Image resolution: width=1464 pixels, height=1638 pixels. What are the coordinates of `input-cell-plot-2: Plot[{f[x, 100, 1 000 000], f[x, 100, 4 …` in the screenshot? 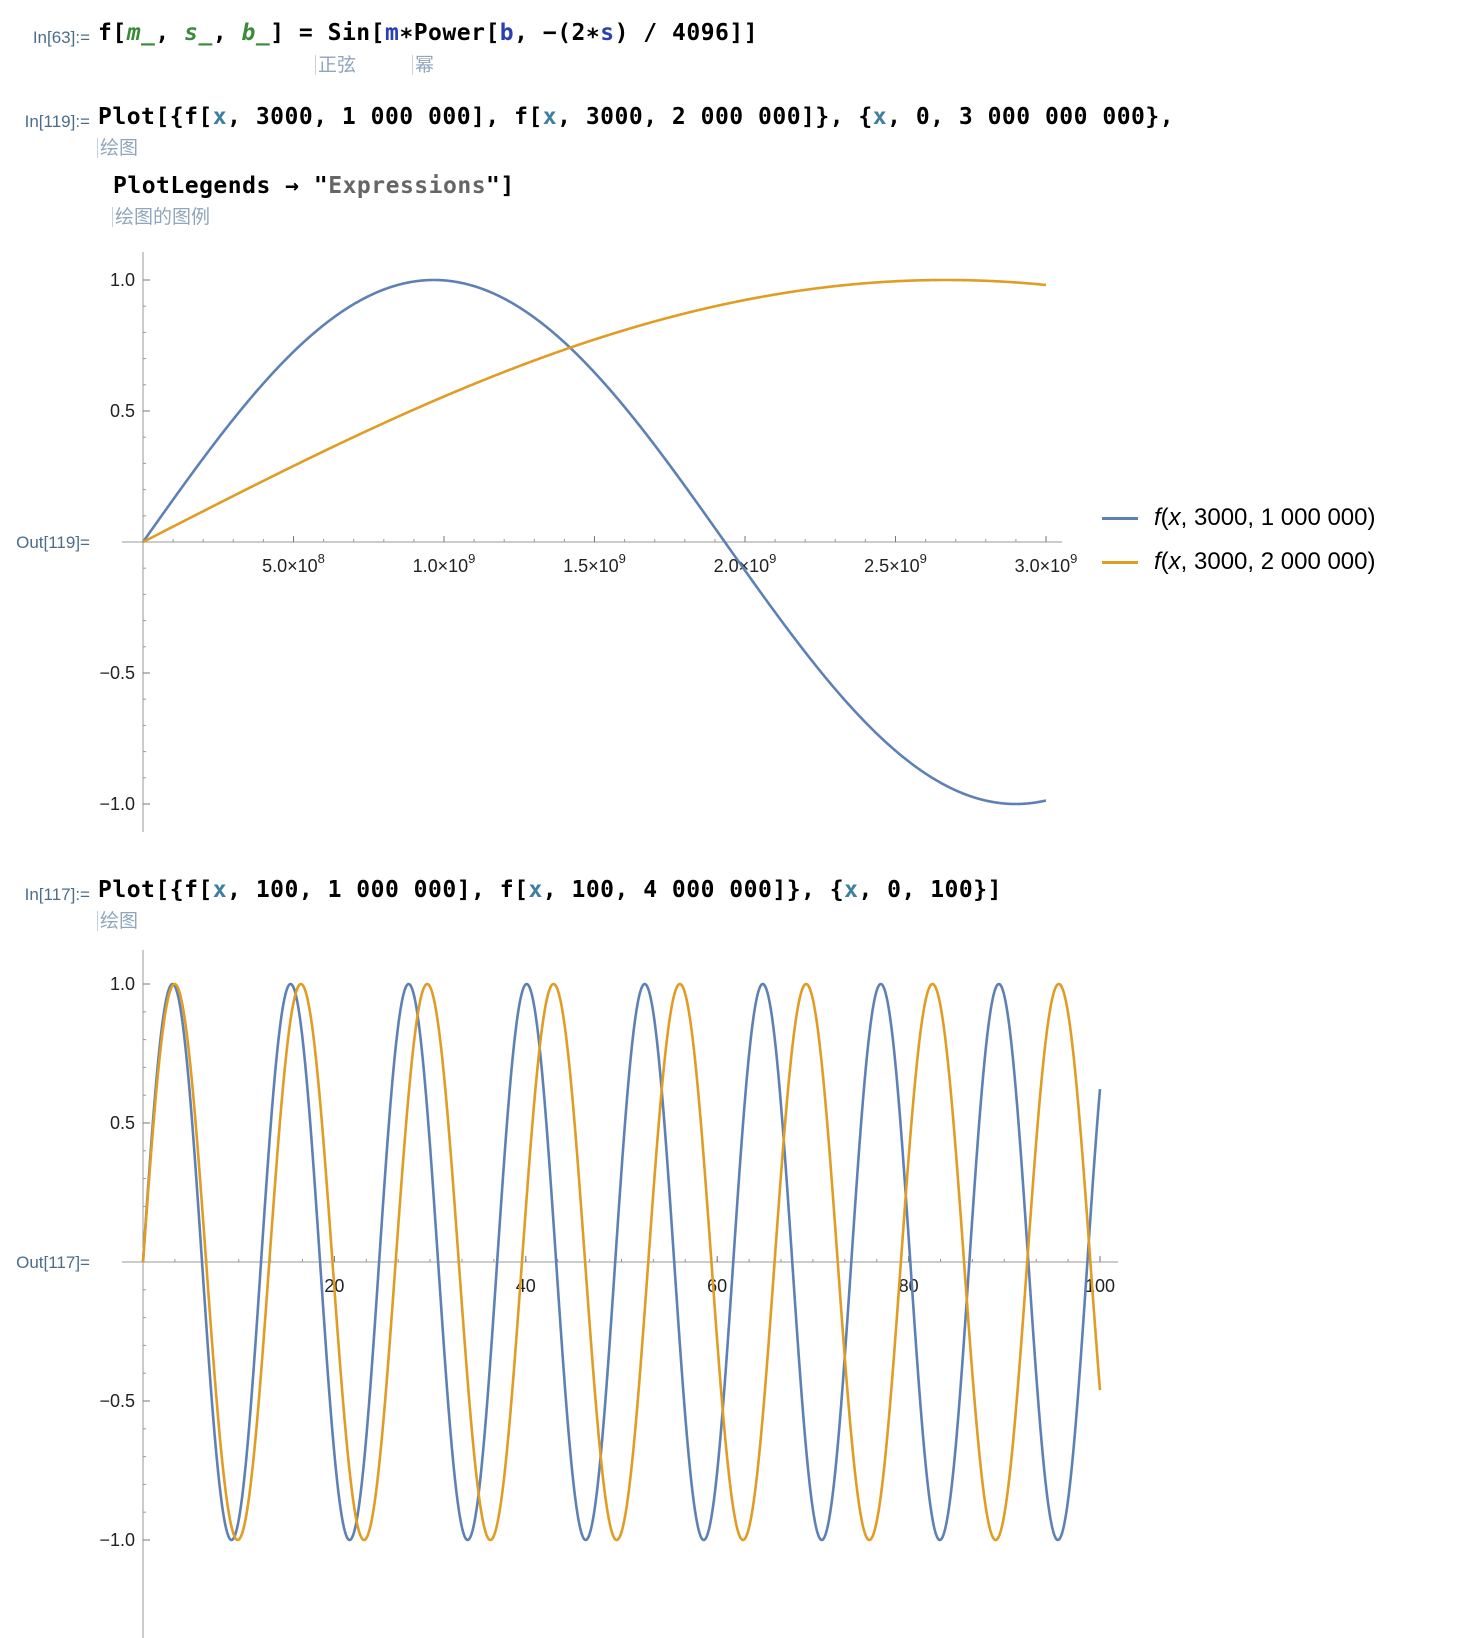 It's located at (550, 890).